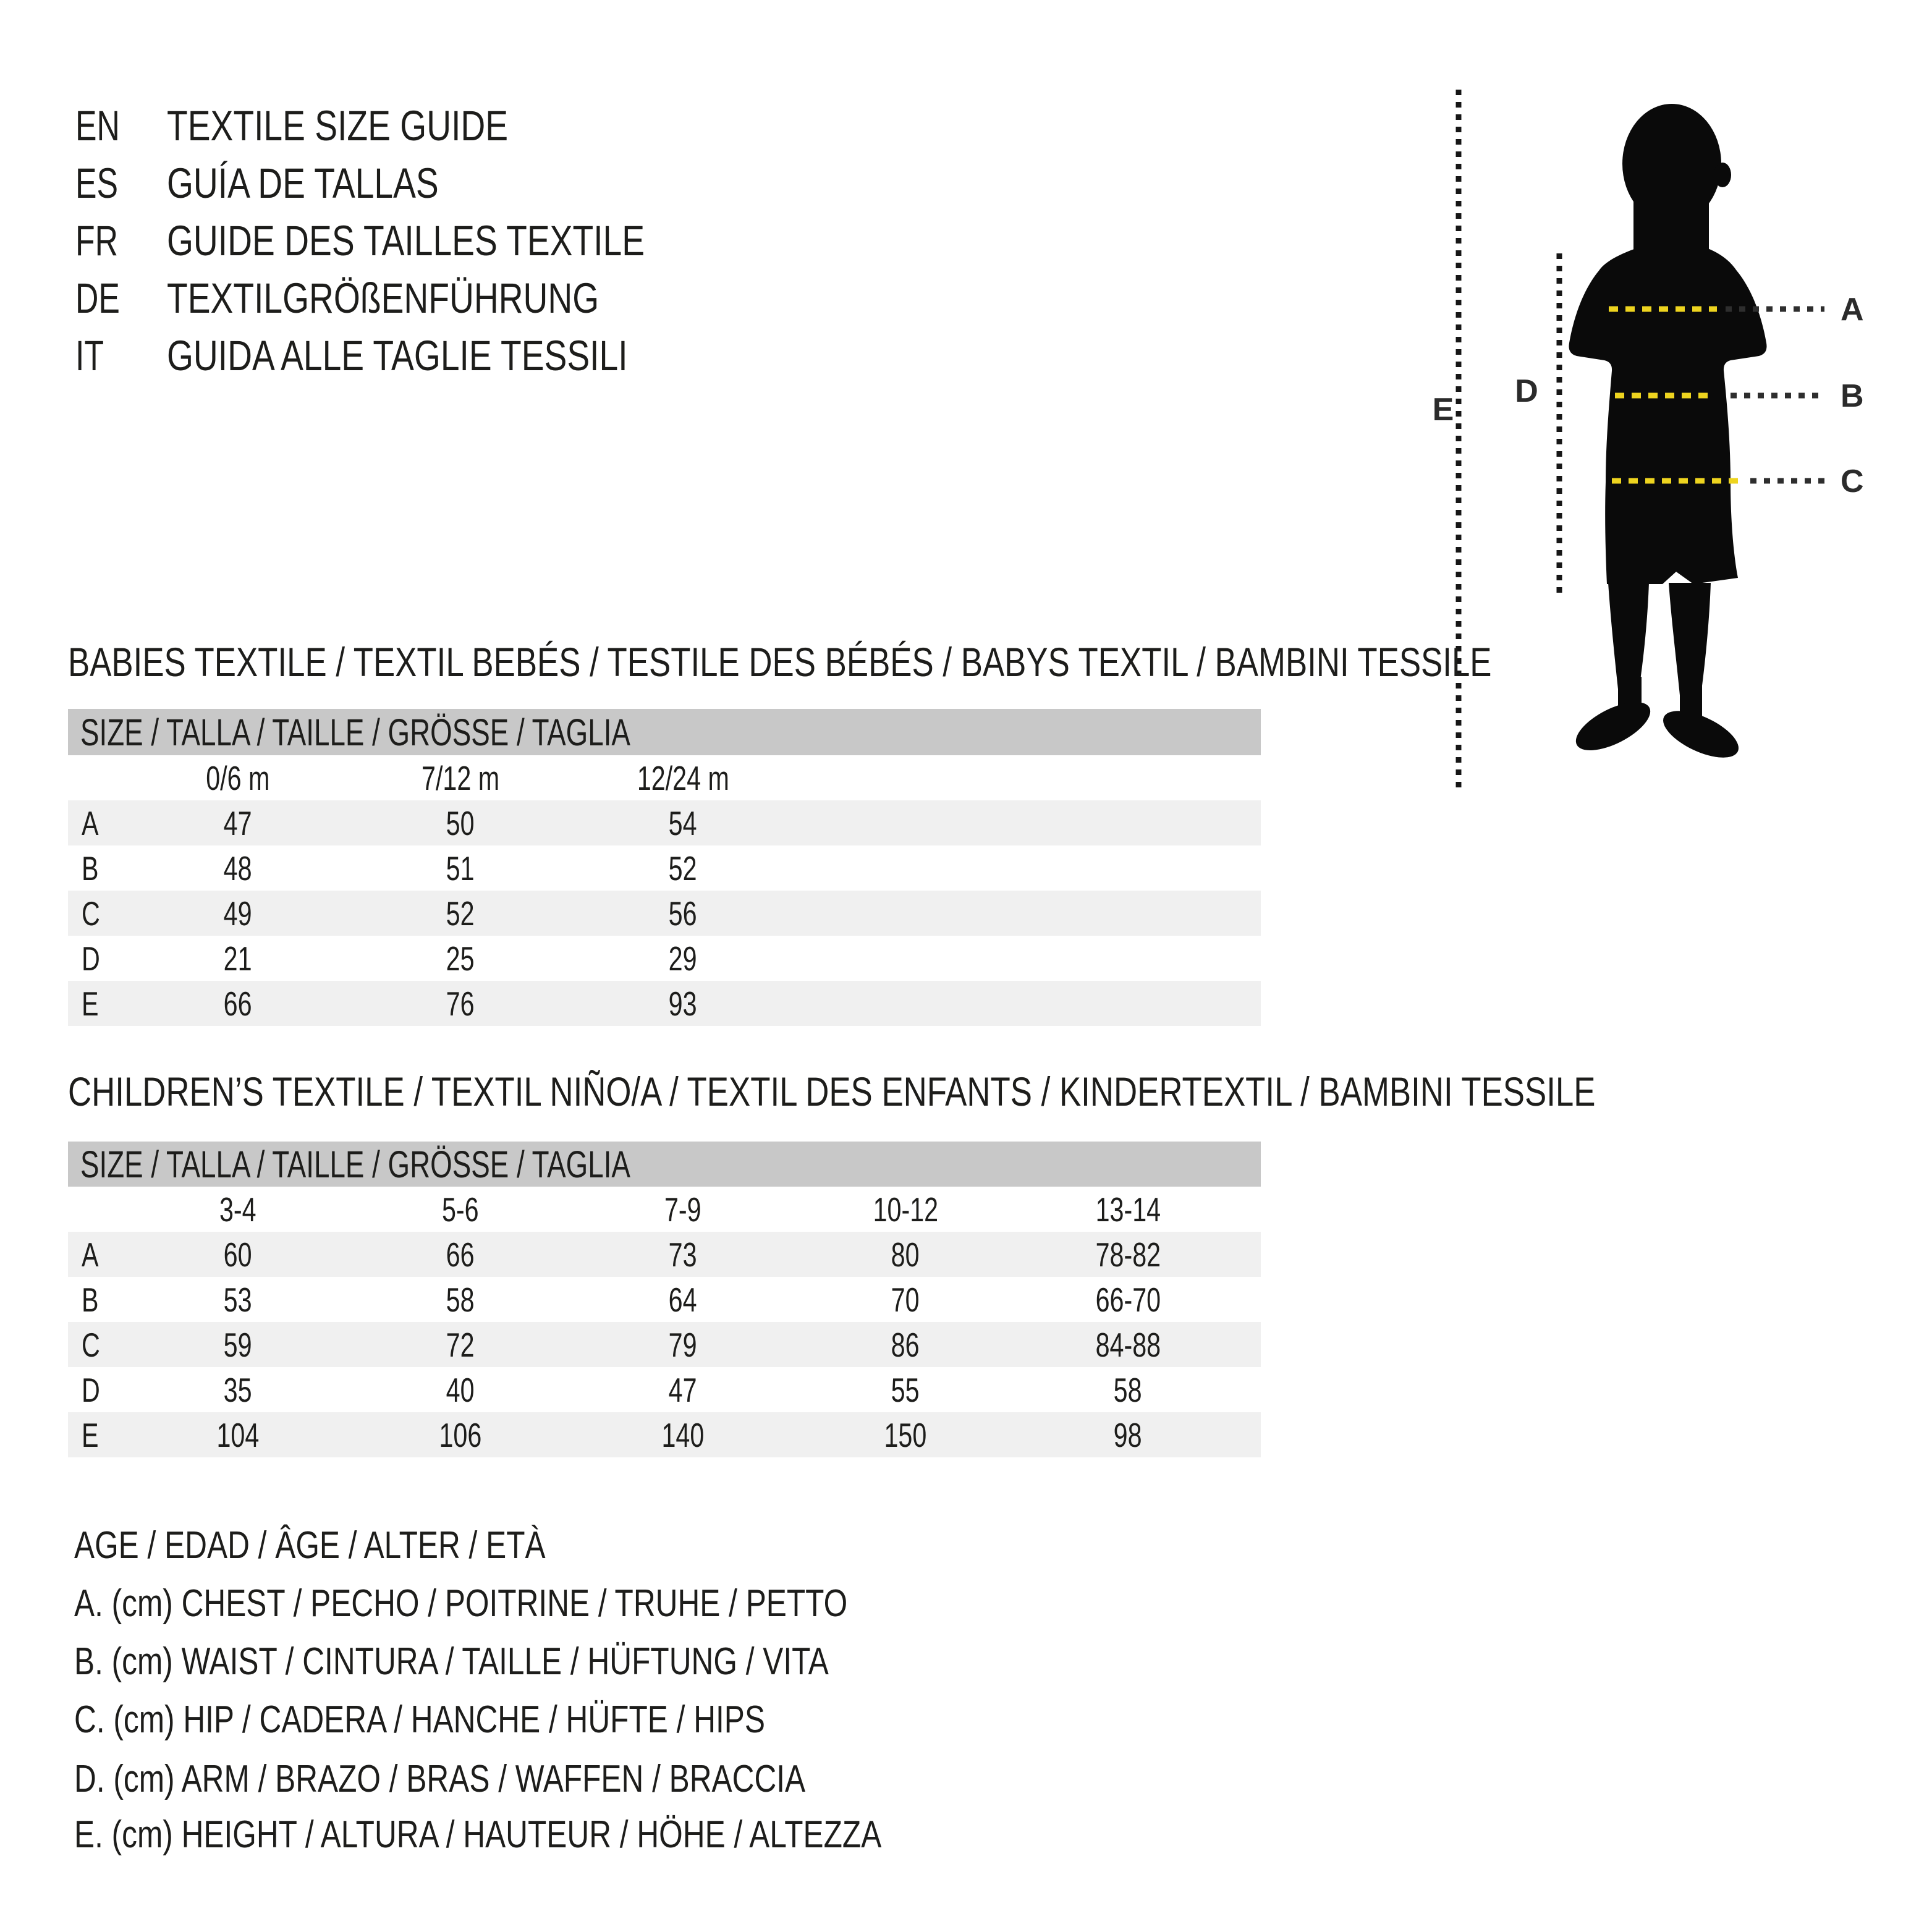 This screenshot has height=1932, width=1932. I want to click on lang-code-it: IT, so click(89, 355).